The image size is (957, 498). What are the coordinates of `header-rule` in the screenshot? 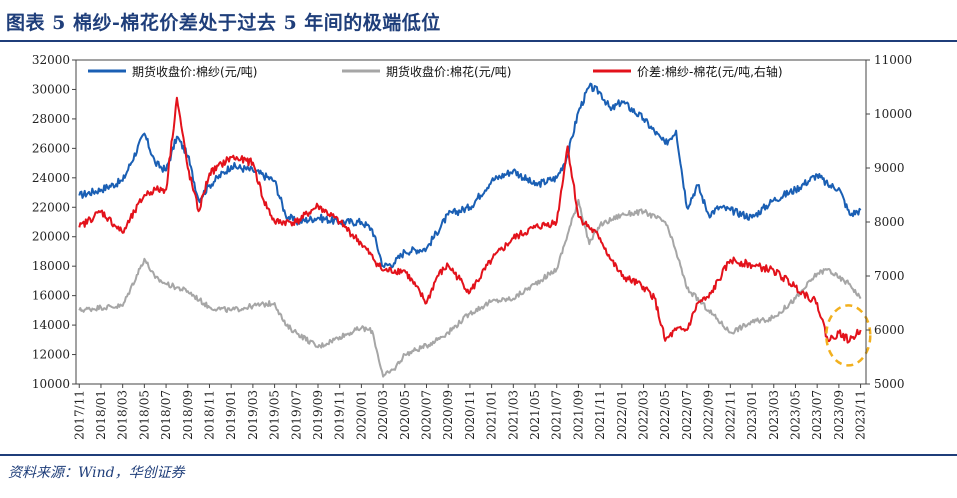 It's located at (478, 41).